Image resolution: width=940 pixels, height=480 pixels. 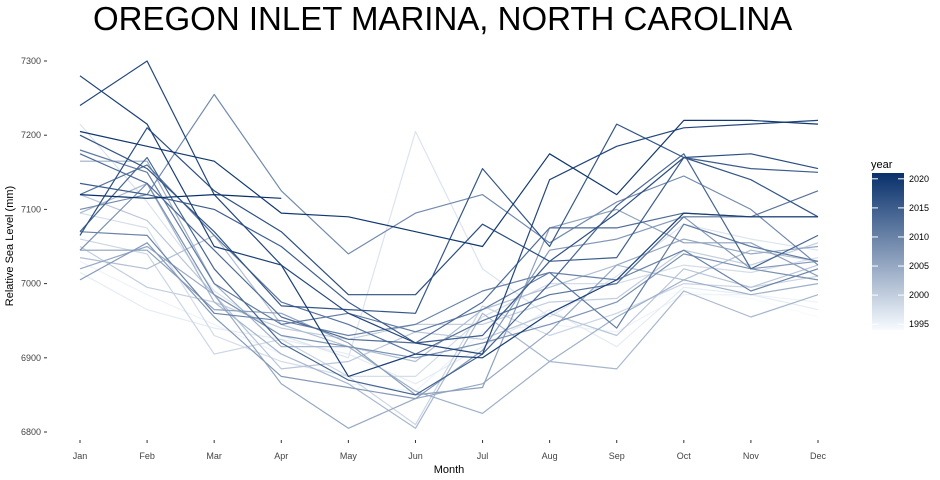 I want to click on x-tick-label: Jun, so click(x=415, y=456).